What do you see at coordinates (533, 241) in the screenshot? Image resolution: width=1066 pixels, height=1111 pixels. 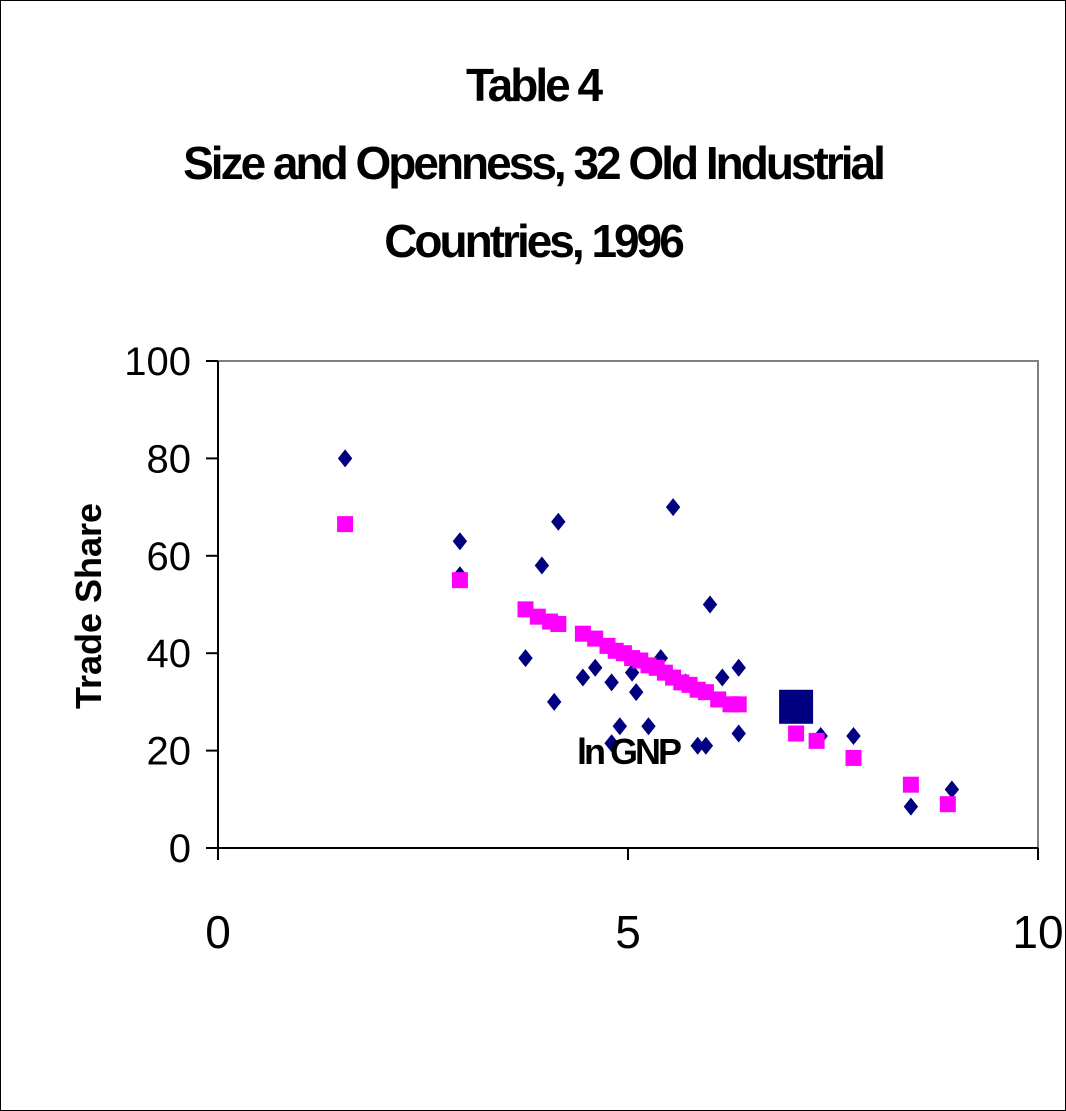 I see `chart-title-line-3: Countries, 1996` at bounding box center [533, 241].